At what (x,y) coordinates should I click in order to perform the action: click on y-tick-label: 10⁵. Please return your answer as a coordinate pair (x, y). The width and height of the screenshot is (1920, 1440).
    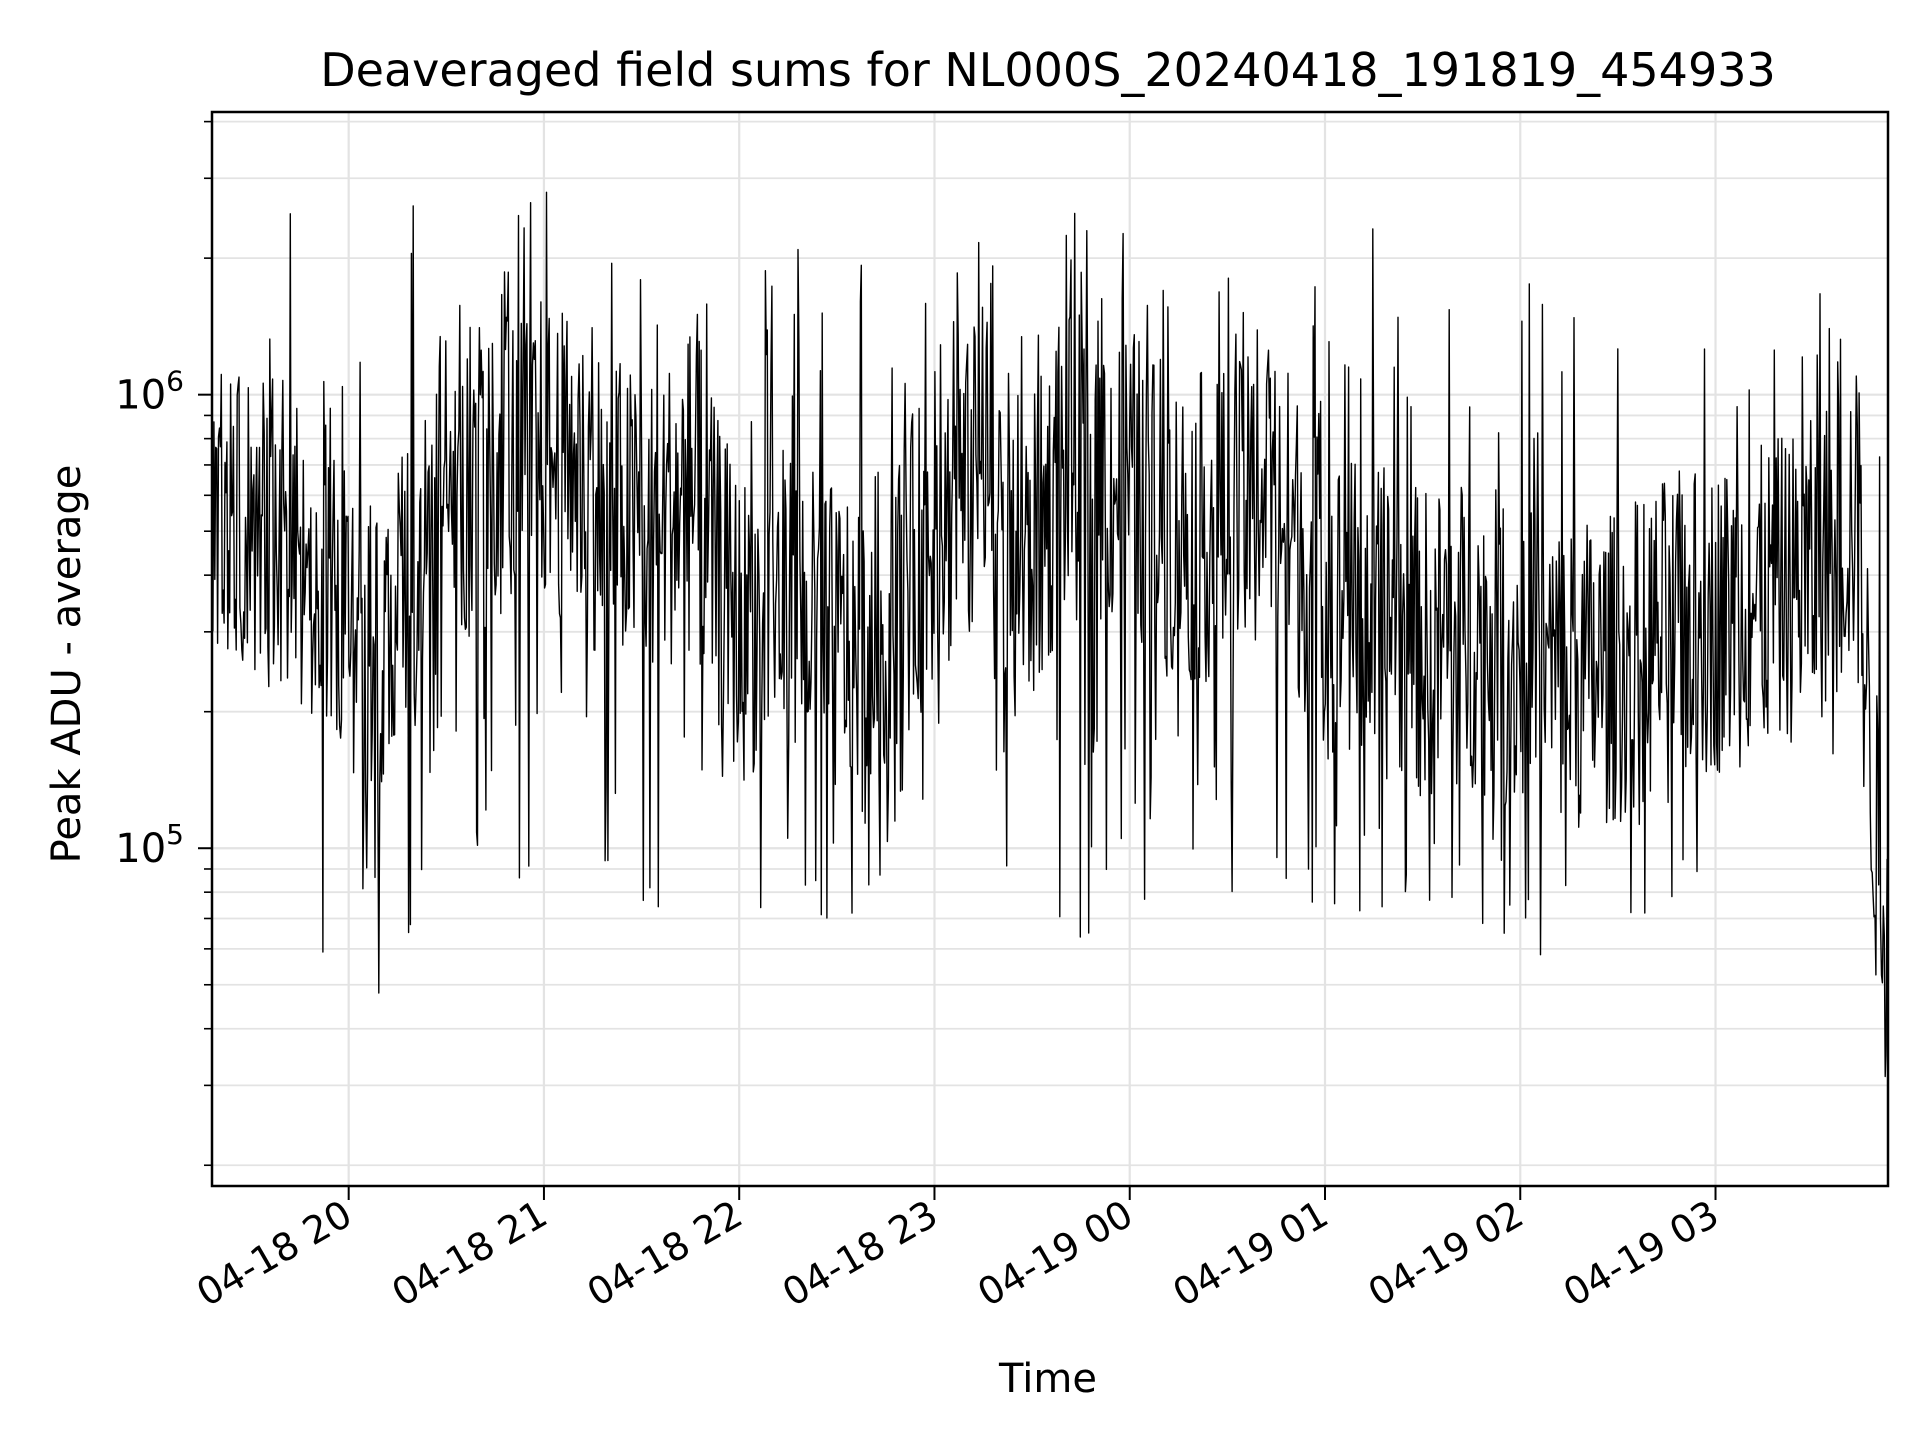
    Looking at the image, I should click on (149, 845).